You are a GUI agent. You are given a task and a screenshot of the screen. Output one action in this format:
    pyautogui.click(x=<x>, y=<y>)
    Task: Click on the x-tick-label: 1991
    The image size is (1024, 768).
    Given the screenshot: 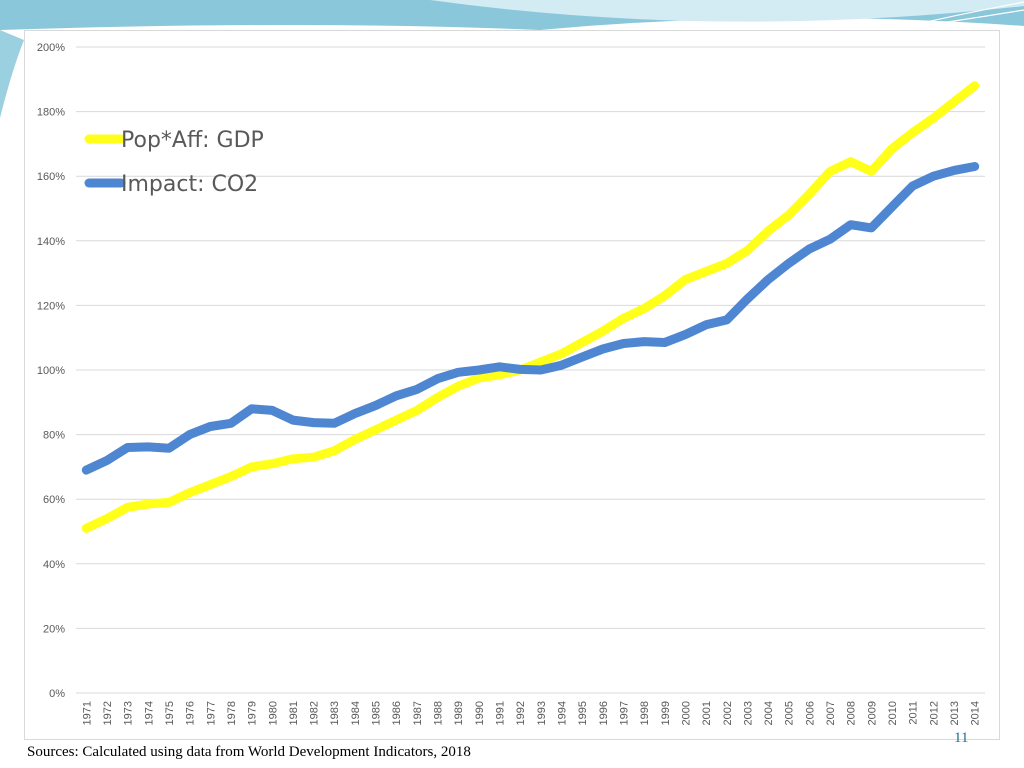 What is the action you would take?
    pyautogui.click(x=501, y=713)
    